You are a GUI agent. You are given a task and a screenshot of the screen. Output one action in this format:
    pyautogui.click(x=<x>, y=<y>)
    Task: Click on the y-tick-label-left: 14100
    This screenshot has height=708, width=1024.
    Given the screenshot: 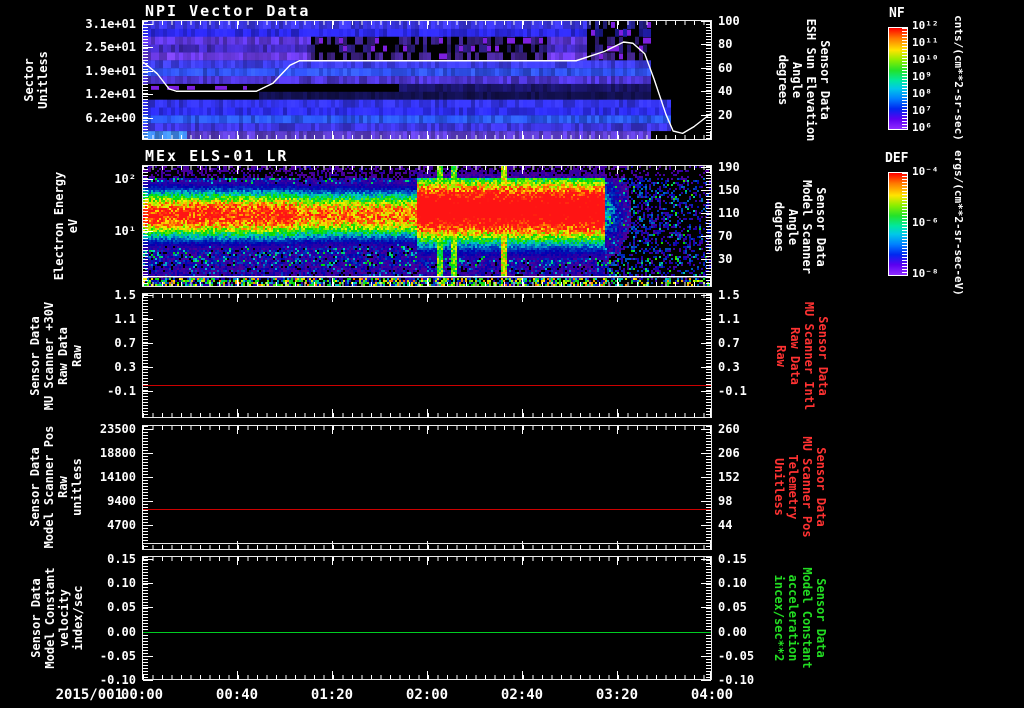 What is the action you would take?
    pyautogui.click(x=117, y=477)
    